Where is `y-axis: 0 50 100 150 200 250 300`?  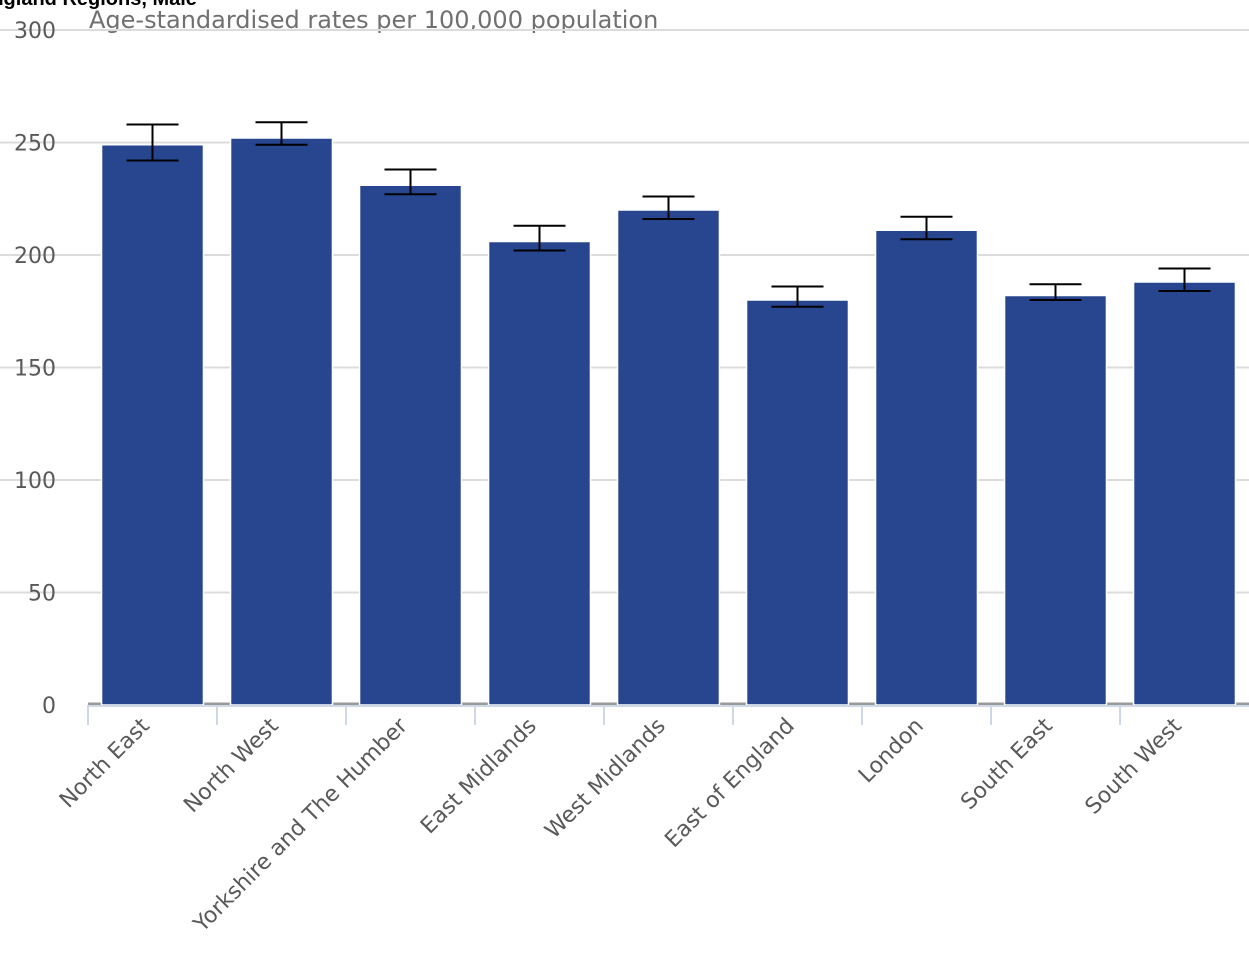 y-axis: 0 50 100 150 200 250 300 is located at coordinates (35, 369).